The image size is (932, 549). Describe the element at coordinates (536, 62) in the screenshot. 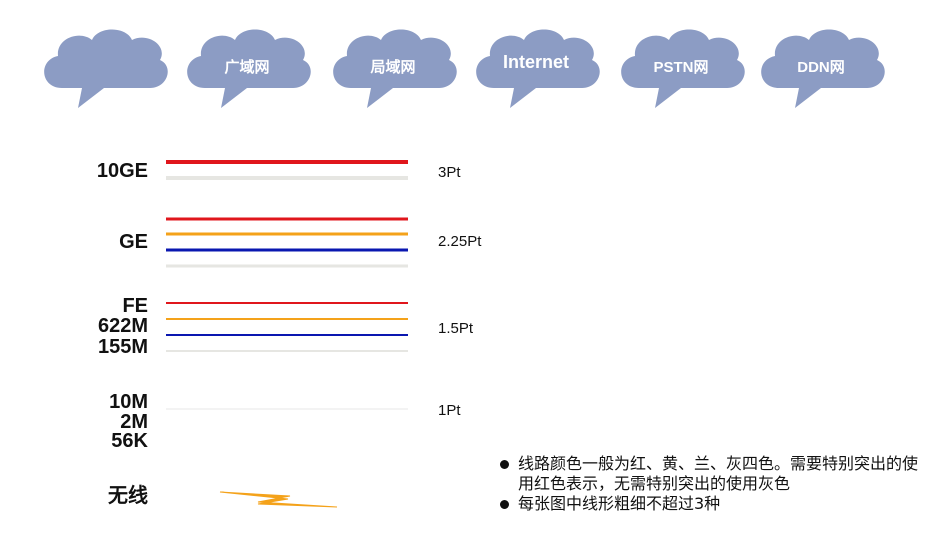

I see `cloud-label: Internet` at that location.